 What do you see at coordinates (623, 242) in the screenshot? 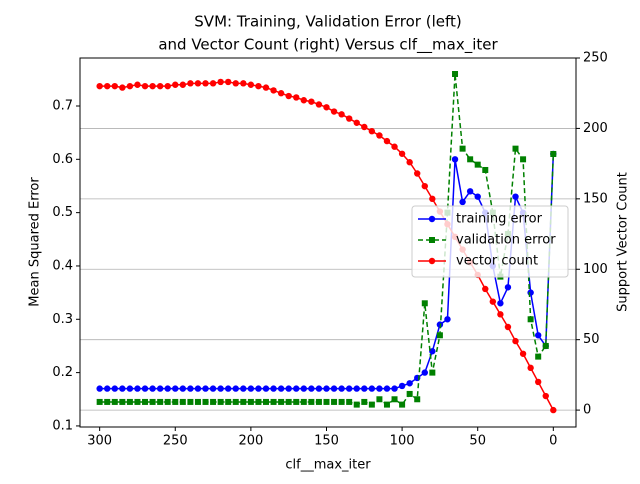
I see `y2-axis-label: Support Vector Count` at bounding box center [623, 242].